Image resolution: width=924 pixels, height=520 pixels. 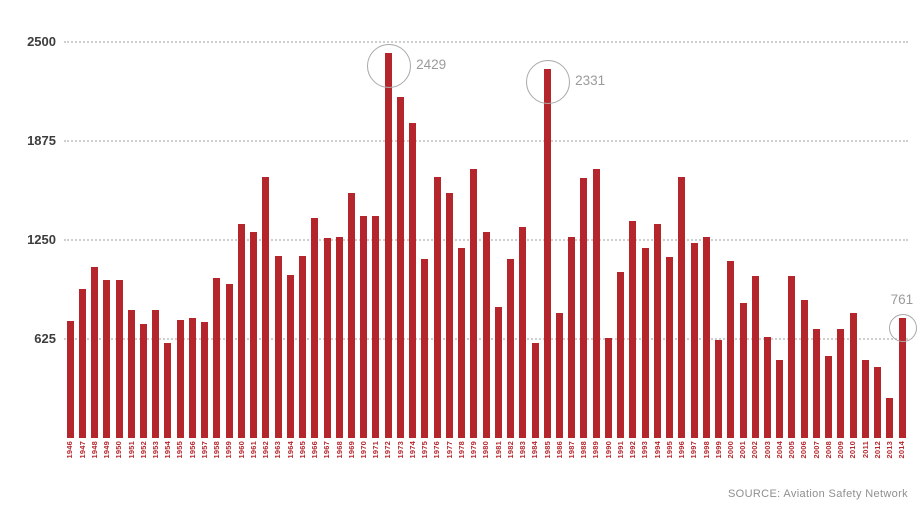 What do you see at coordinates (865, 460) in the screenshot?
I see `x-tick-slot-2011: 2011` at bounding box center [865, 460].